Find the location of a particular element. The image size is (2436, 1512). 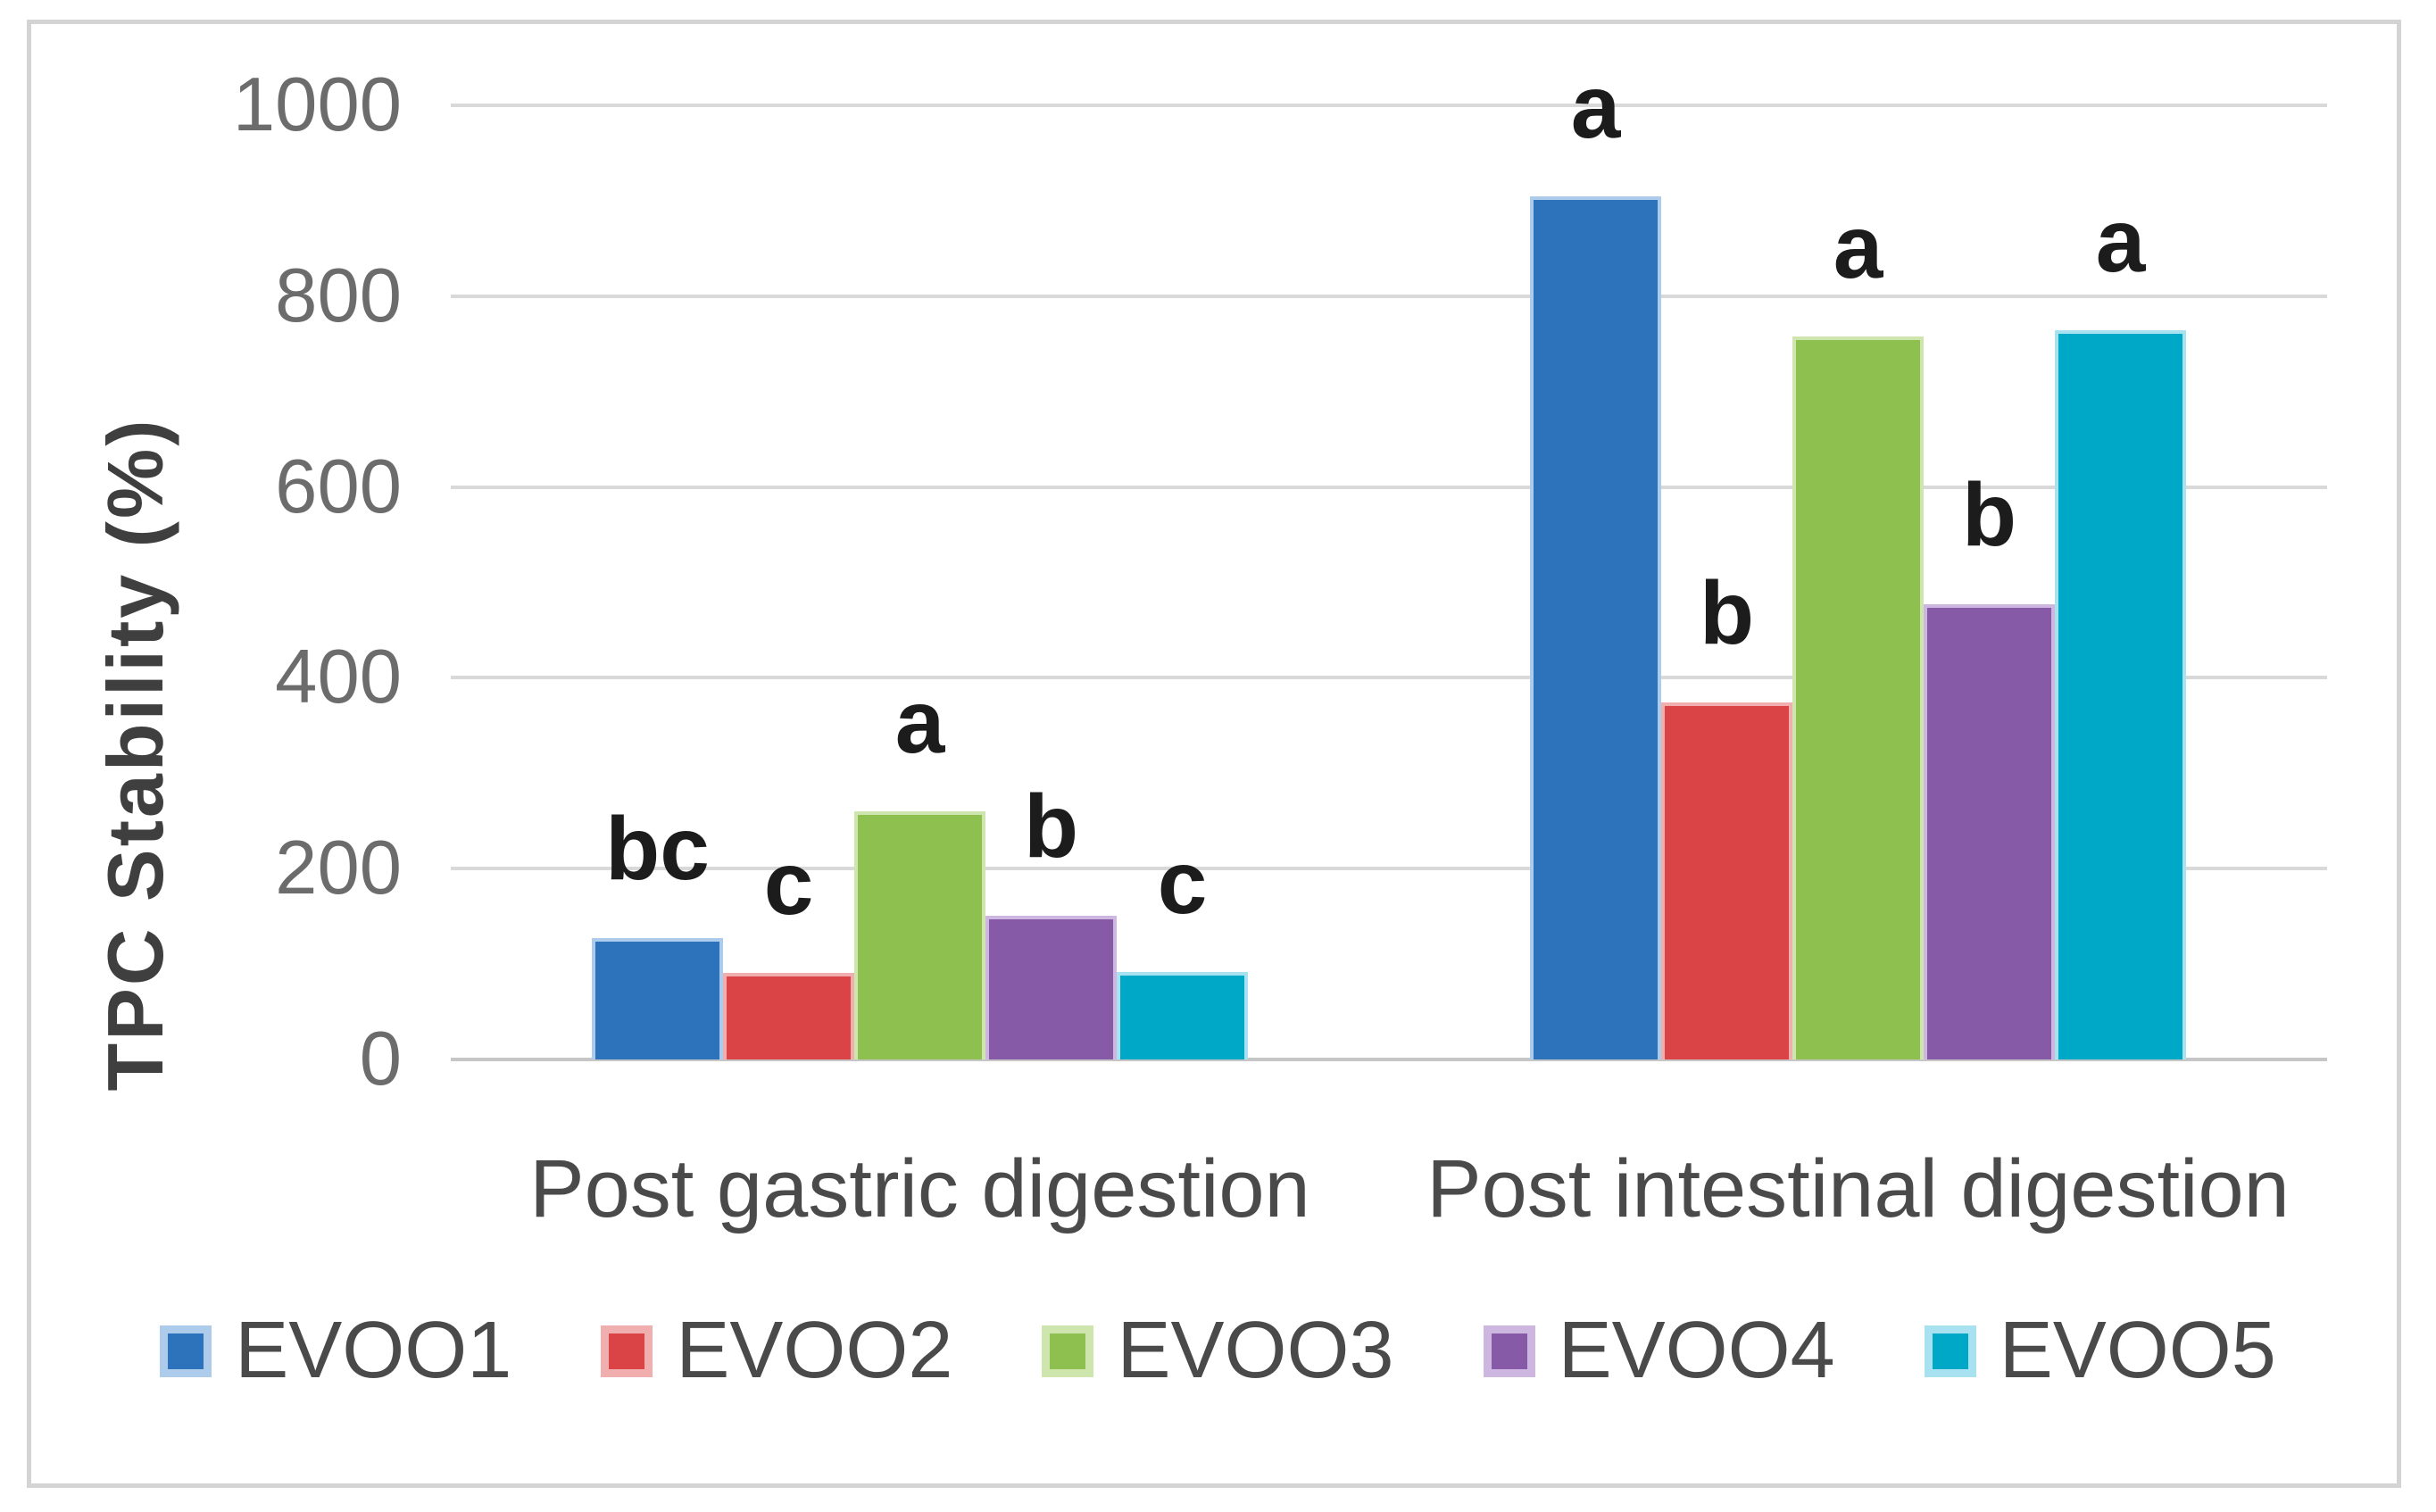

legend-label-evoo3: EVOO3 is located at coordinates (1255, 1350).